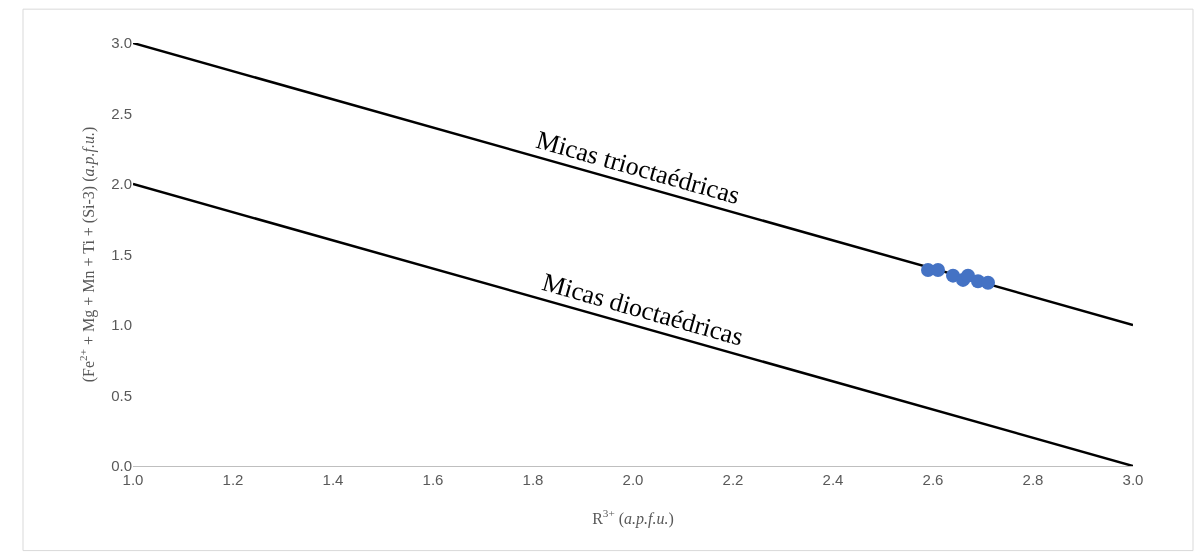  I want to click on x-tick-label: 1.4, so click(333, 479).